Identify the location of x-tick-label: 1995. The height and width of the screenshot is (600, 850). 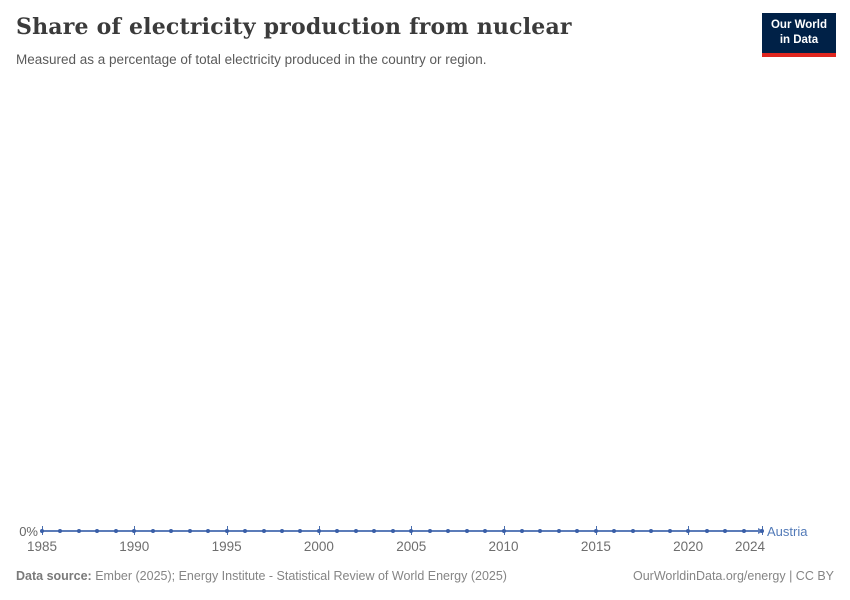
(226, 546).